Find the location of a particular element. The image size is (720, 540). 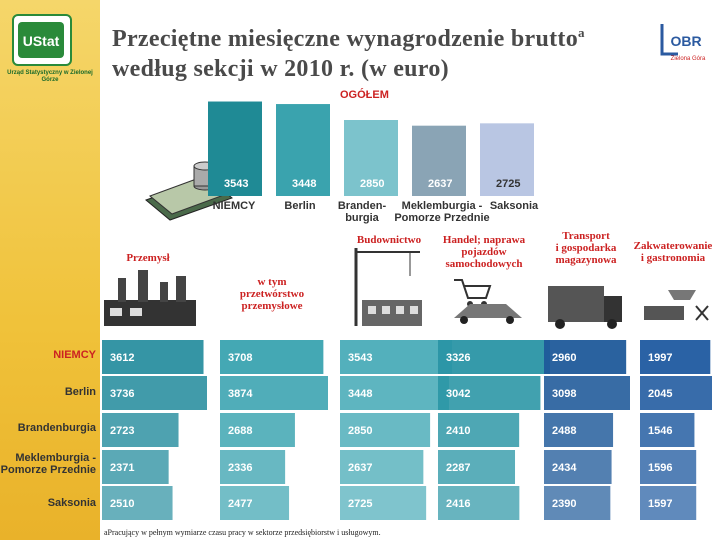

section-bar-value: 2410 is located at coordinates (458, 431).